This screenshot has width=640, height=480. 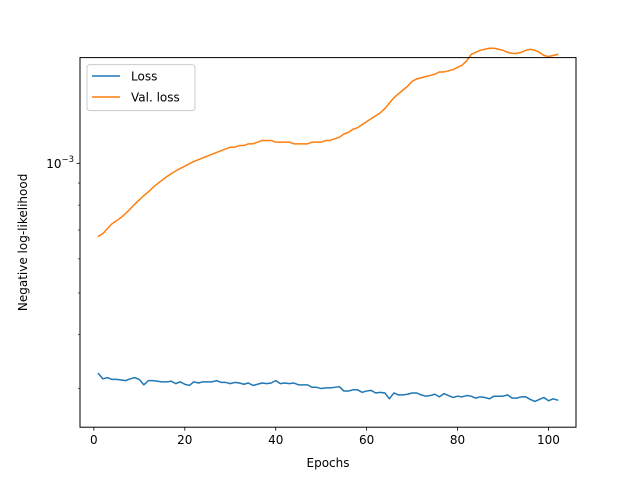 I want to click on x-axis-label: Epochs, so click(x=328, y=463).